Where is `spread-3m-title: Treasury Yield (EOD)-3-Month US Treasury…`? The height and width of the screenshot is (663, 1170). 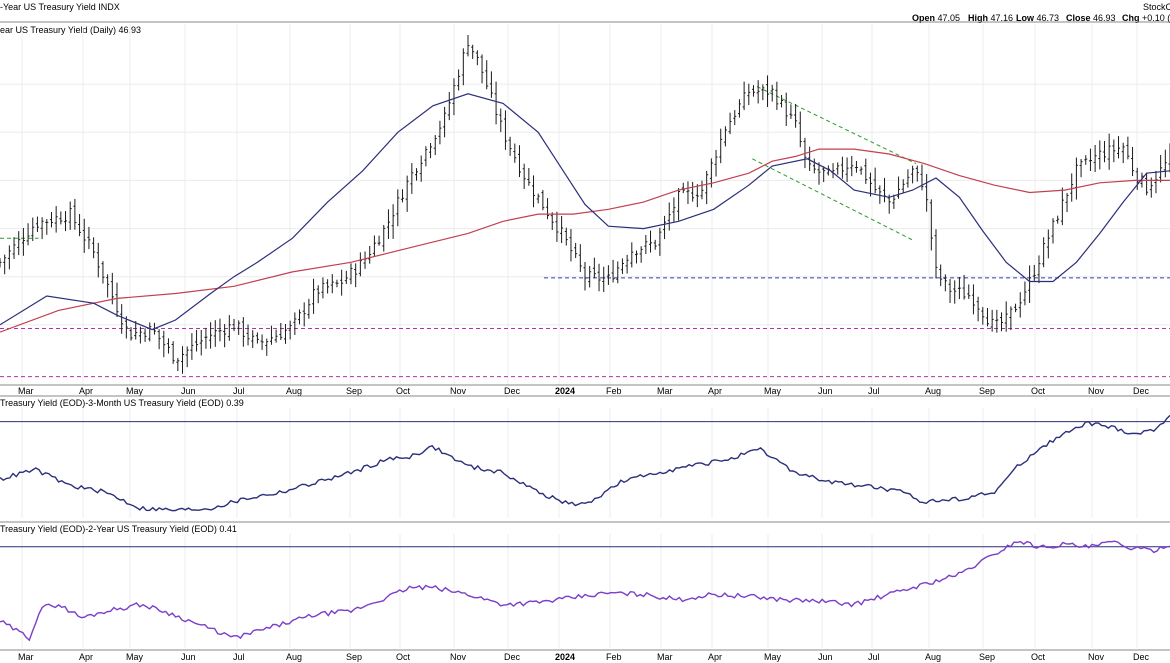
spread-3m-title: Treasury Yield (EOD)-3-Month US Treasury… is located at coordinates (122, 403).